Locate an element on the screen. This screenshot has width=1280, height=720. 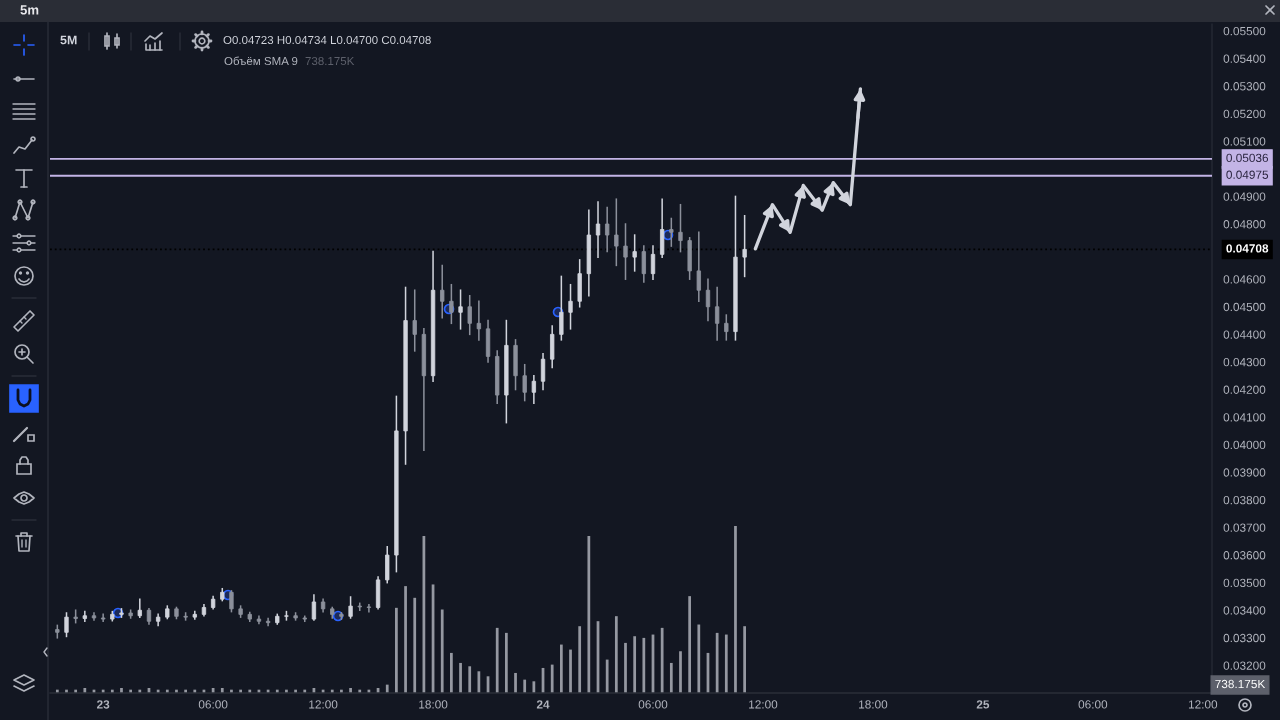
ref-line-label: 0.04708 is located at coordinates (1247, 248).